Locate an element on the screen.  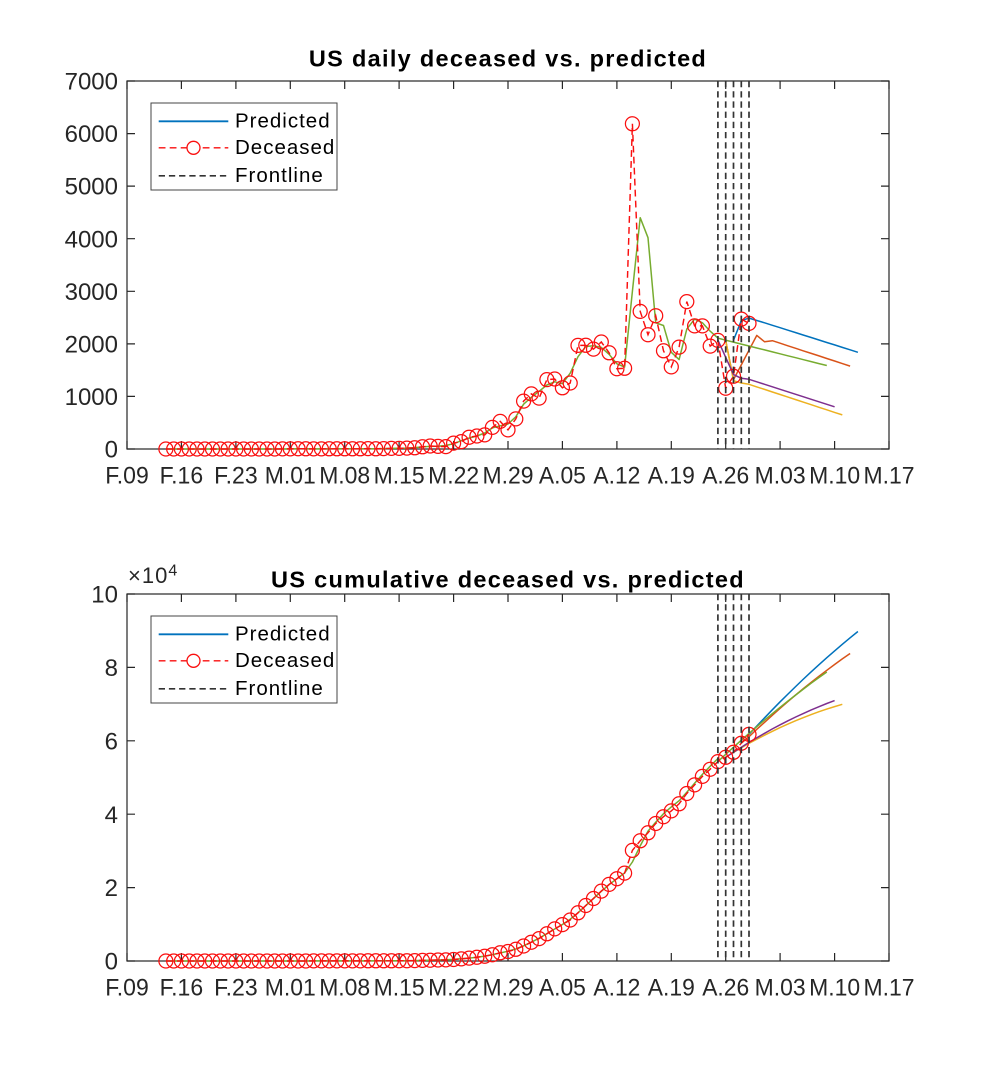
svg-text: 2 is located at coordinates (111, 888).